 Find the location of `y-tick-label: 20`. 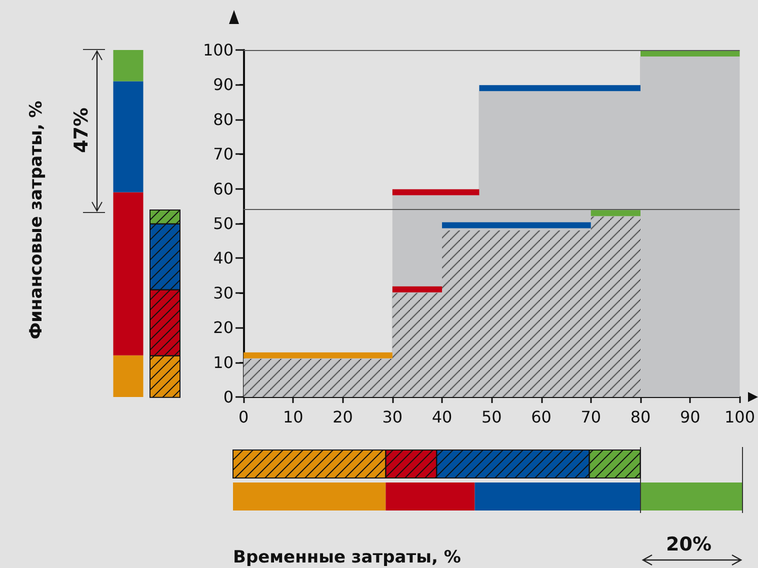

y-tick-label: 20 is located at coordinates (223, 328).